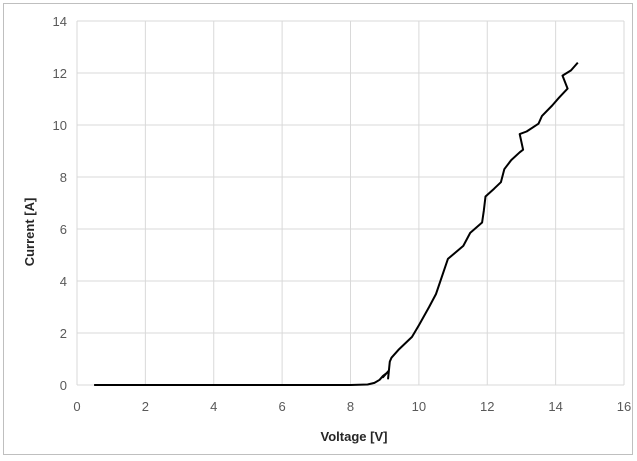 The height and width of the screenshot is (461, 637). What do you see at coordinates (282, 406) in the screenshot?
I see `x-tick-label: 6` at bounding box center [282, 406].